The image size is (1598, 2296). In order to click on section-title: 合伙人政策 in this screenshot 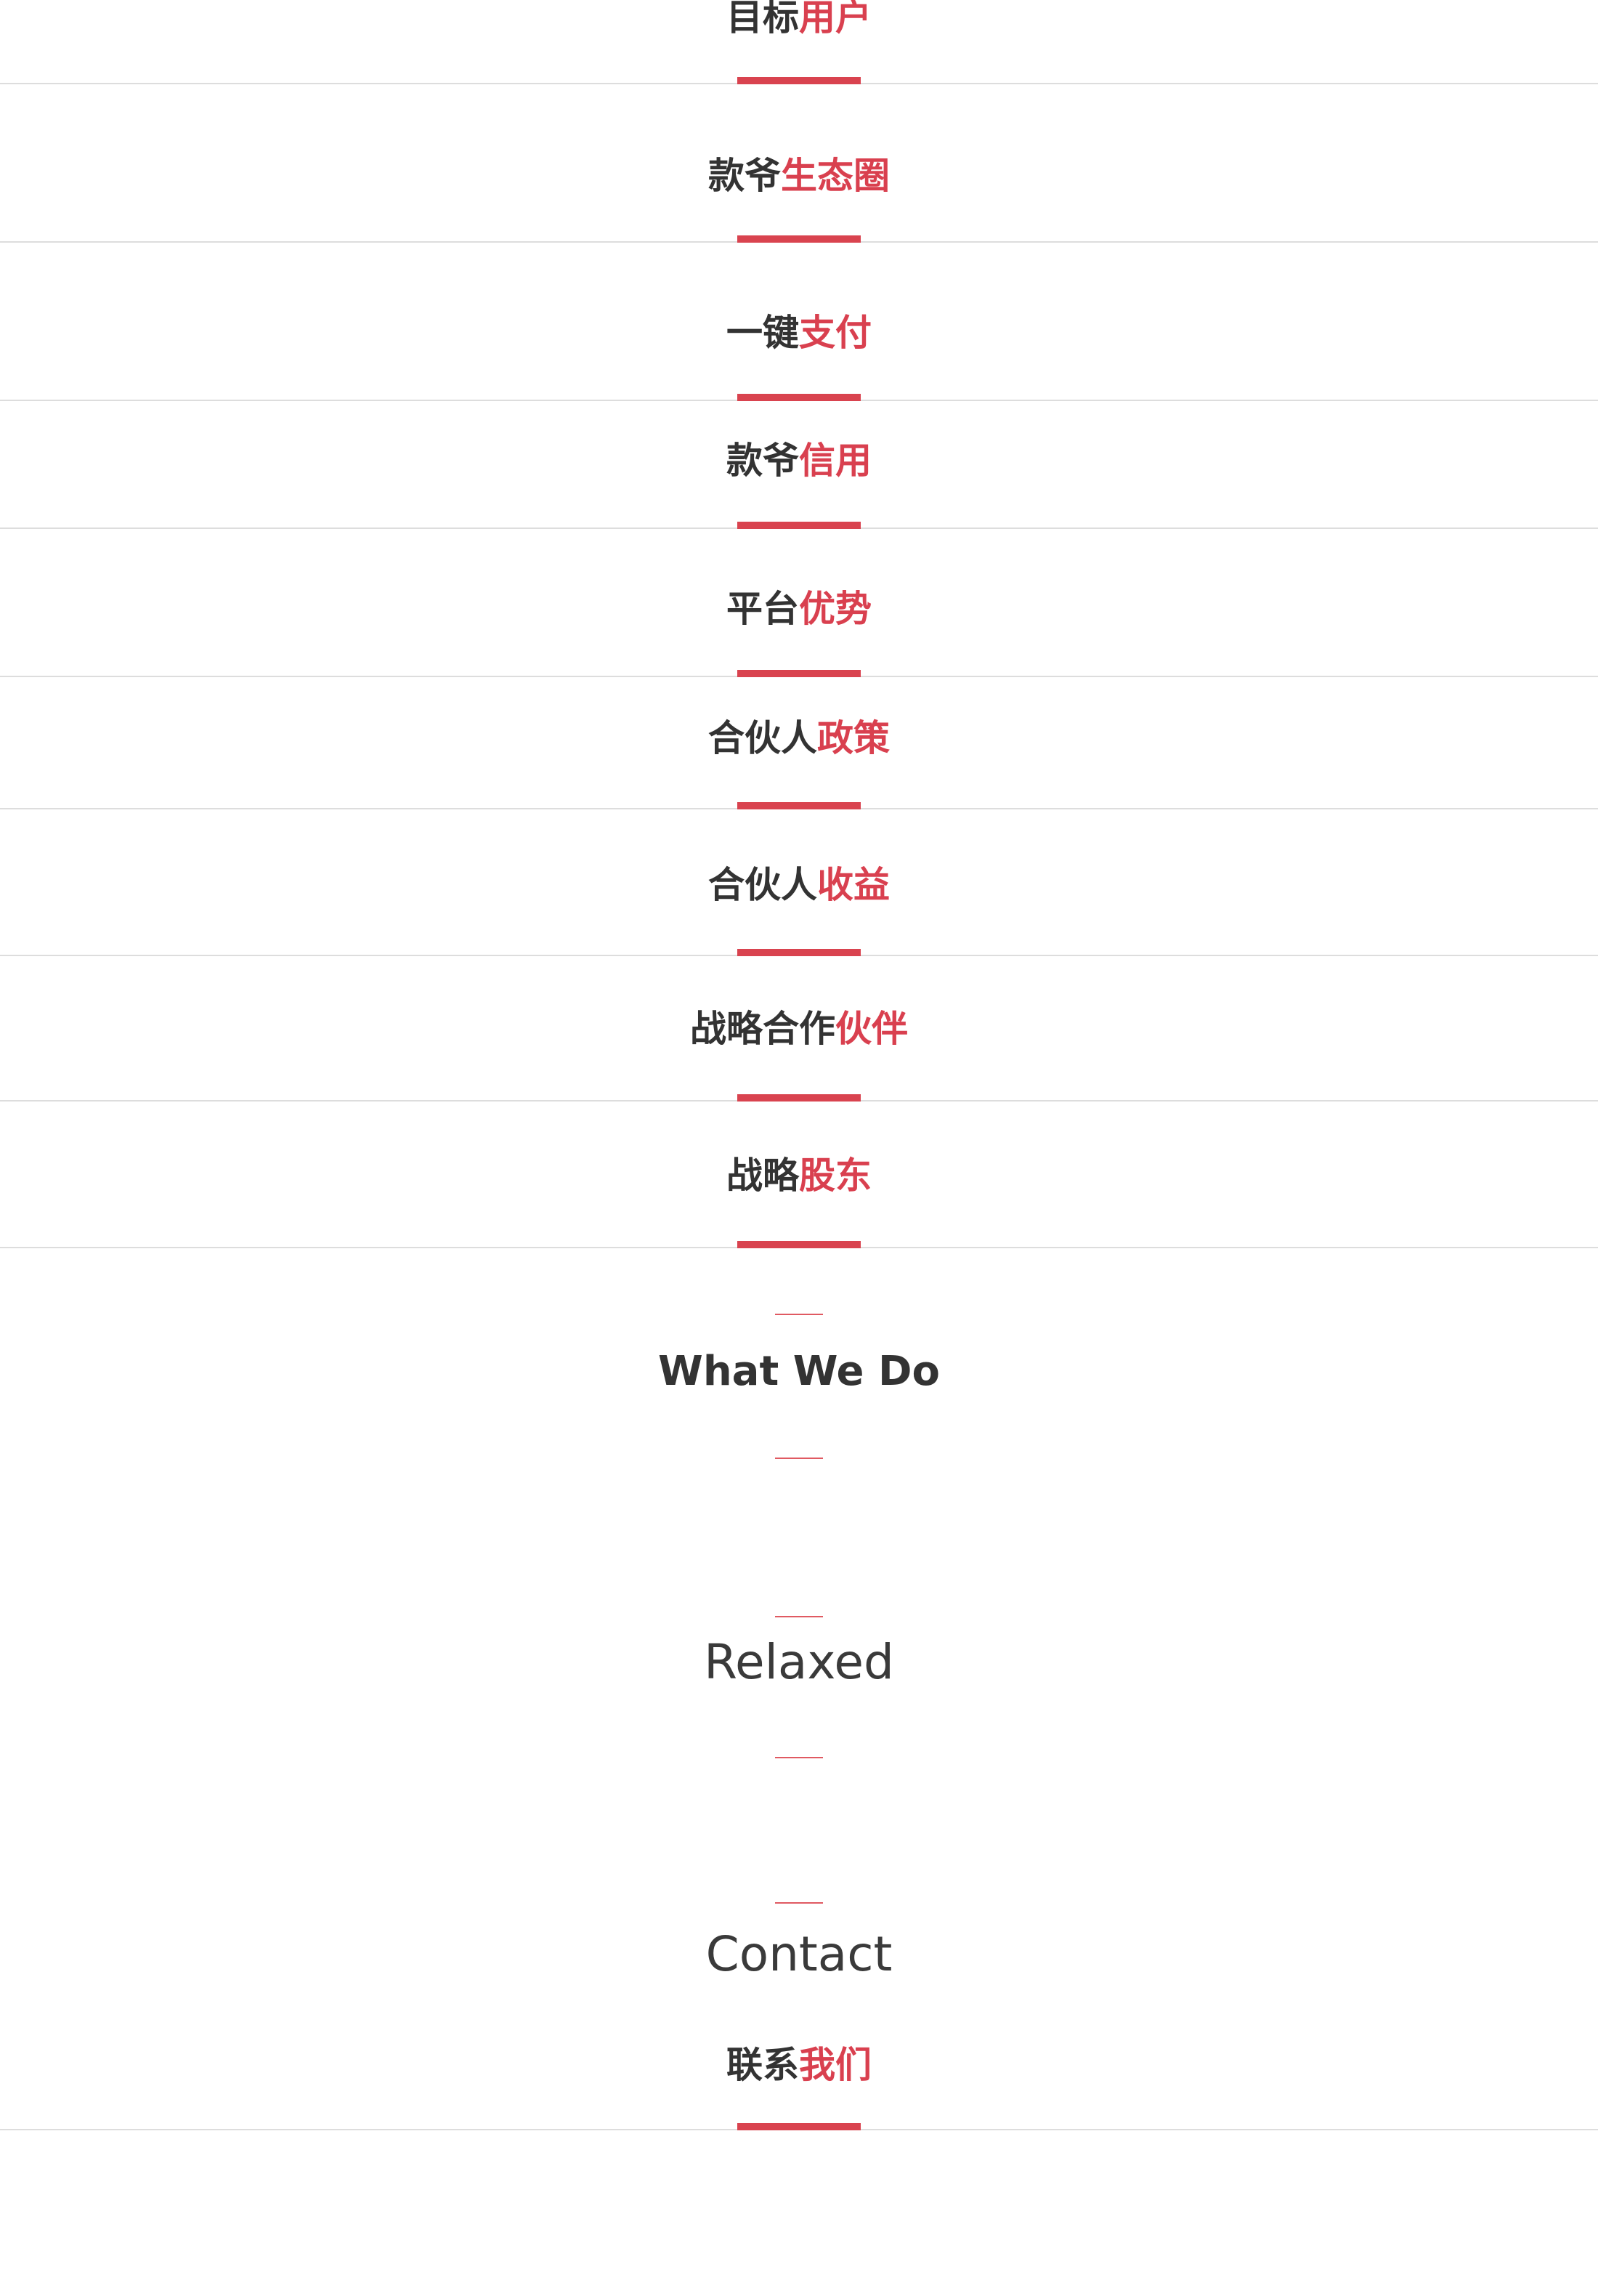, I will do `click(799, 738)`.